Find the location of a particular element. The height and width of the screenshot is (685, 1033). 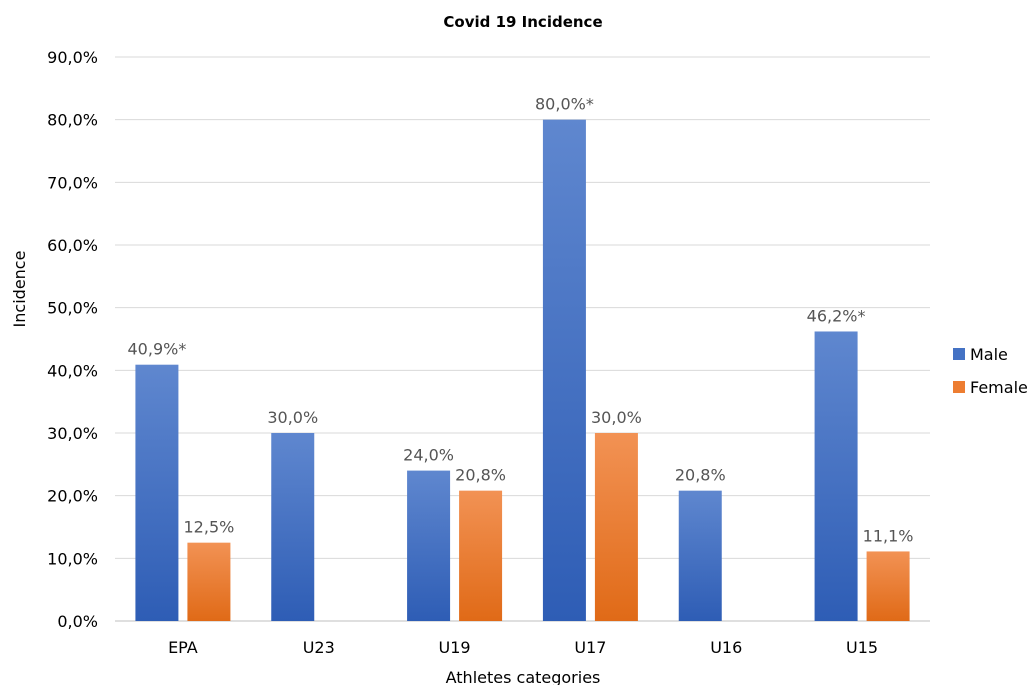

x-tick-label: U15 is located at coordinates (862, 647).